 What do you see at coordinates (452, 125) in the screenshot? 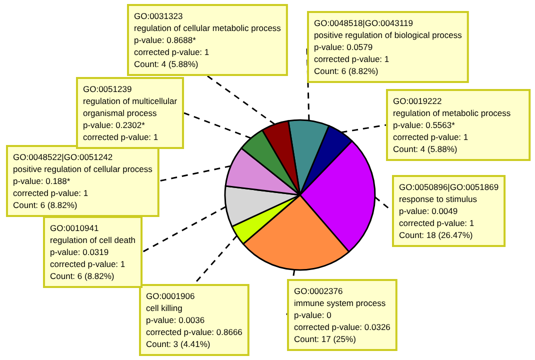
I see `slice-label: GO:0019222 regulation of metabolic process p-value: 0.5563* corrected p-value: 1 Count: 4 (5.88%)` at bounding box center [452, 125].